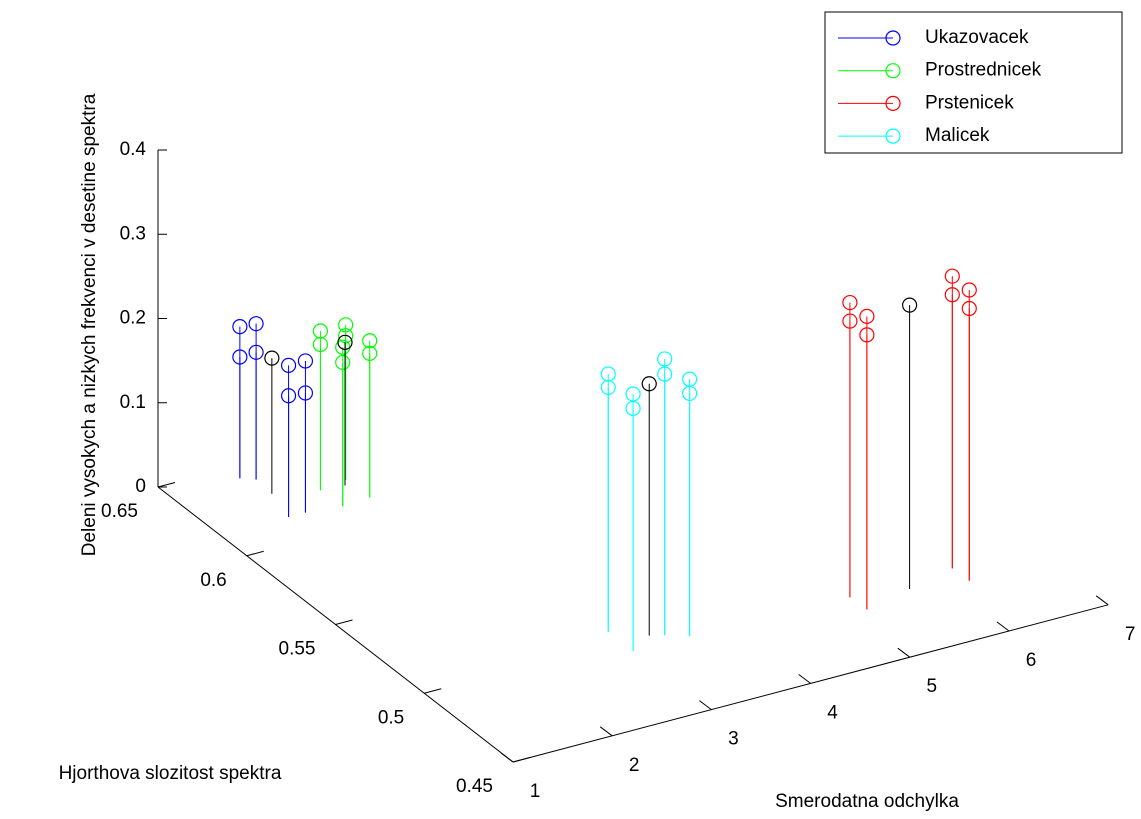 This screenshot has height=819, width=1141. What do you see at coordinates (391, 717) in the screenshot?
I see `y-tick-label: 0.5` at bounding box center [391, 717].